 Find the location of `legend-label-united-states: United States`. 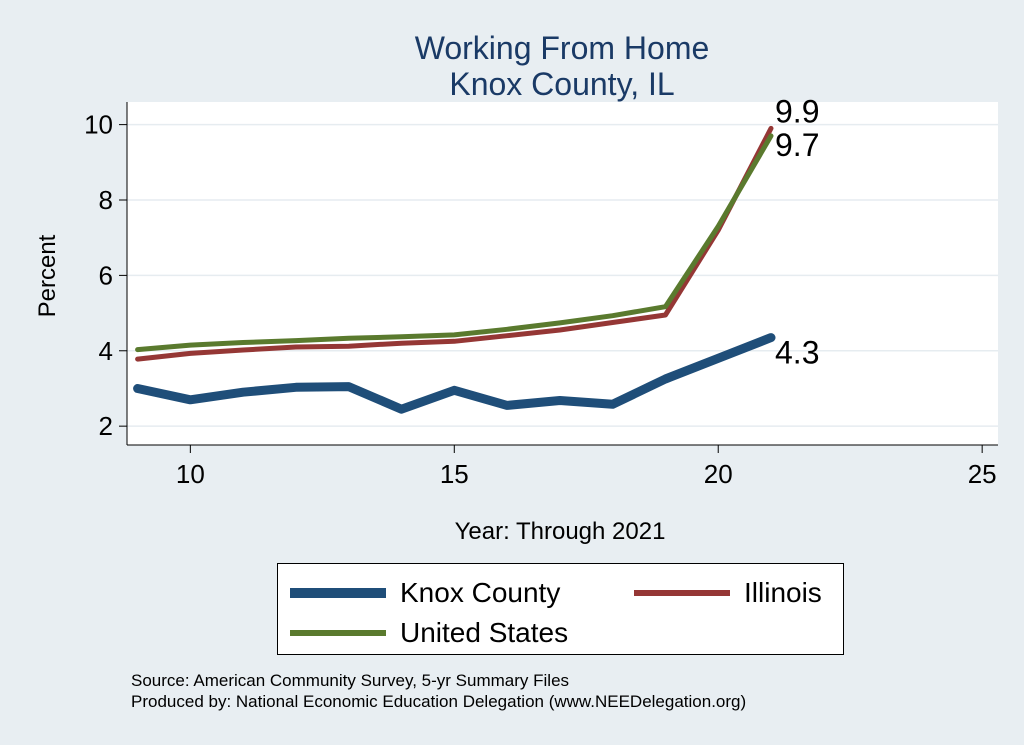

legend-label-united-states: United States is located at coordinates (484, 632).